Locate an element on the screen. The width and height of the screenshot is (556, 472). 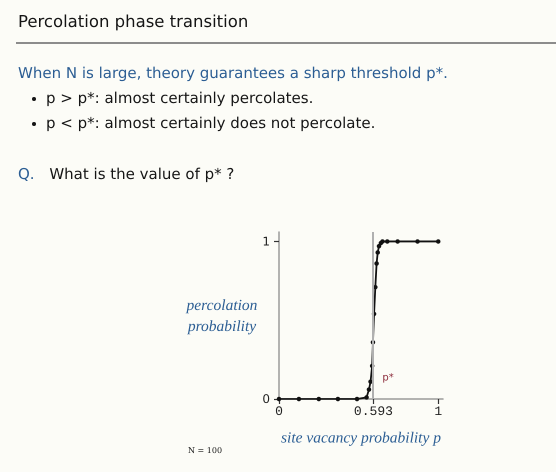
y-axis-title: percolation probability is located at coordinates (221, 316).